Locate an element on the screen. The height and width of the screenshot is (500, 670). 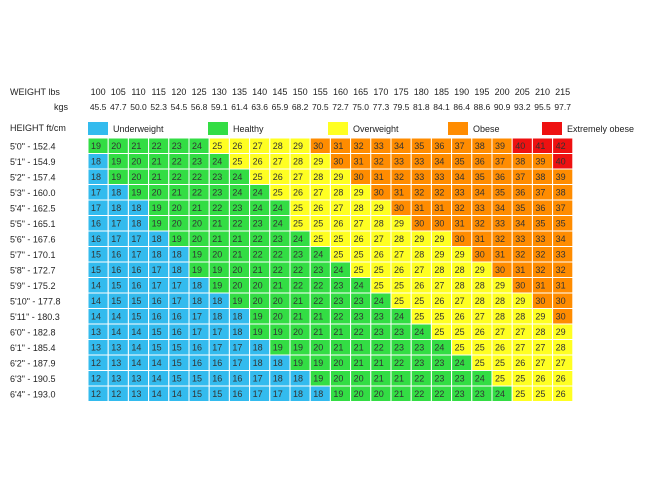
weight-kgs-tick: 50.0 is located at coordinates (138, 107).